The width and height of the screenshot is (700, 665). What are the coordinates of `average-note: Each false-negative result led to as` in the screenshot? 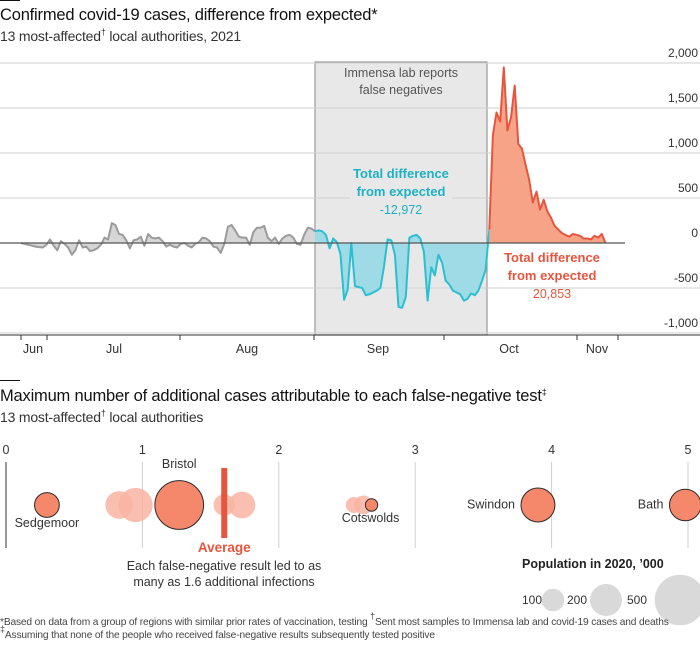 It's located at (224, 566).